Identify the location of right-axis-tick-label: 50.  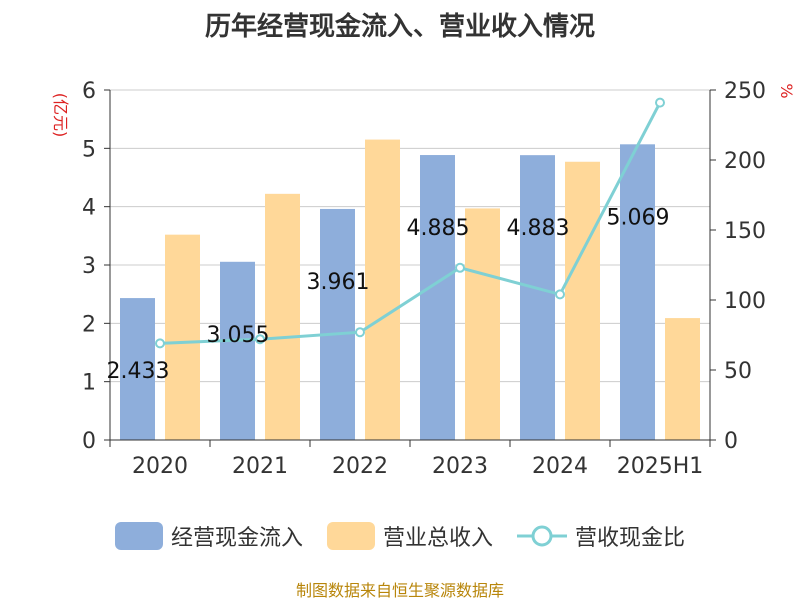
(738, 371).